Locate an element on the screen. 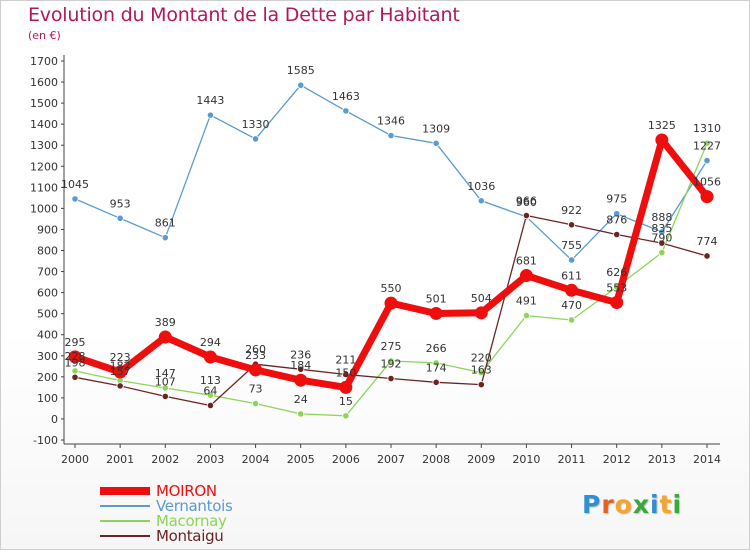 This screenshot has height=550, width=750. data-label-macornay: 790 is located at coordinates (661, 238).